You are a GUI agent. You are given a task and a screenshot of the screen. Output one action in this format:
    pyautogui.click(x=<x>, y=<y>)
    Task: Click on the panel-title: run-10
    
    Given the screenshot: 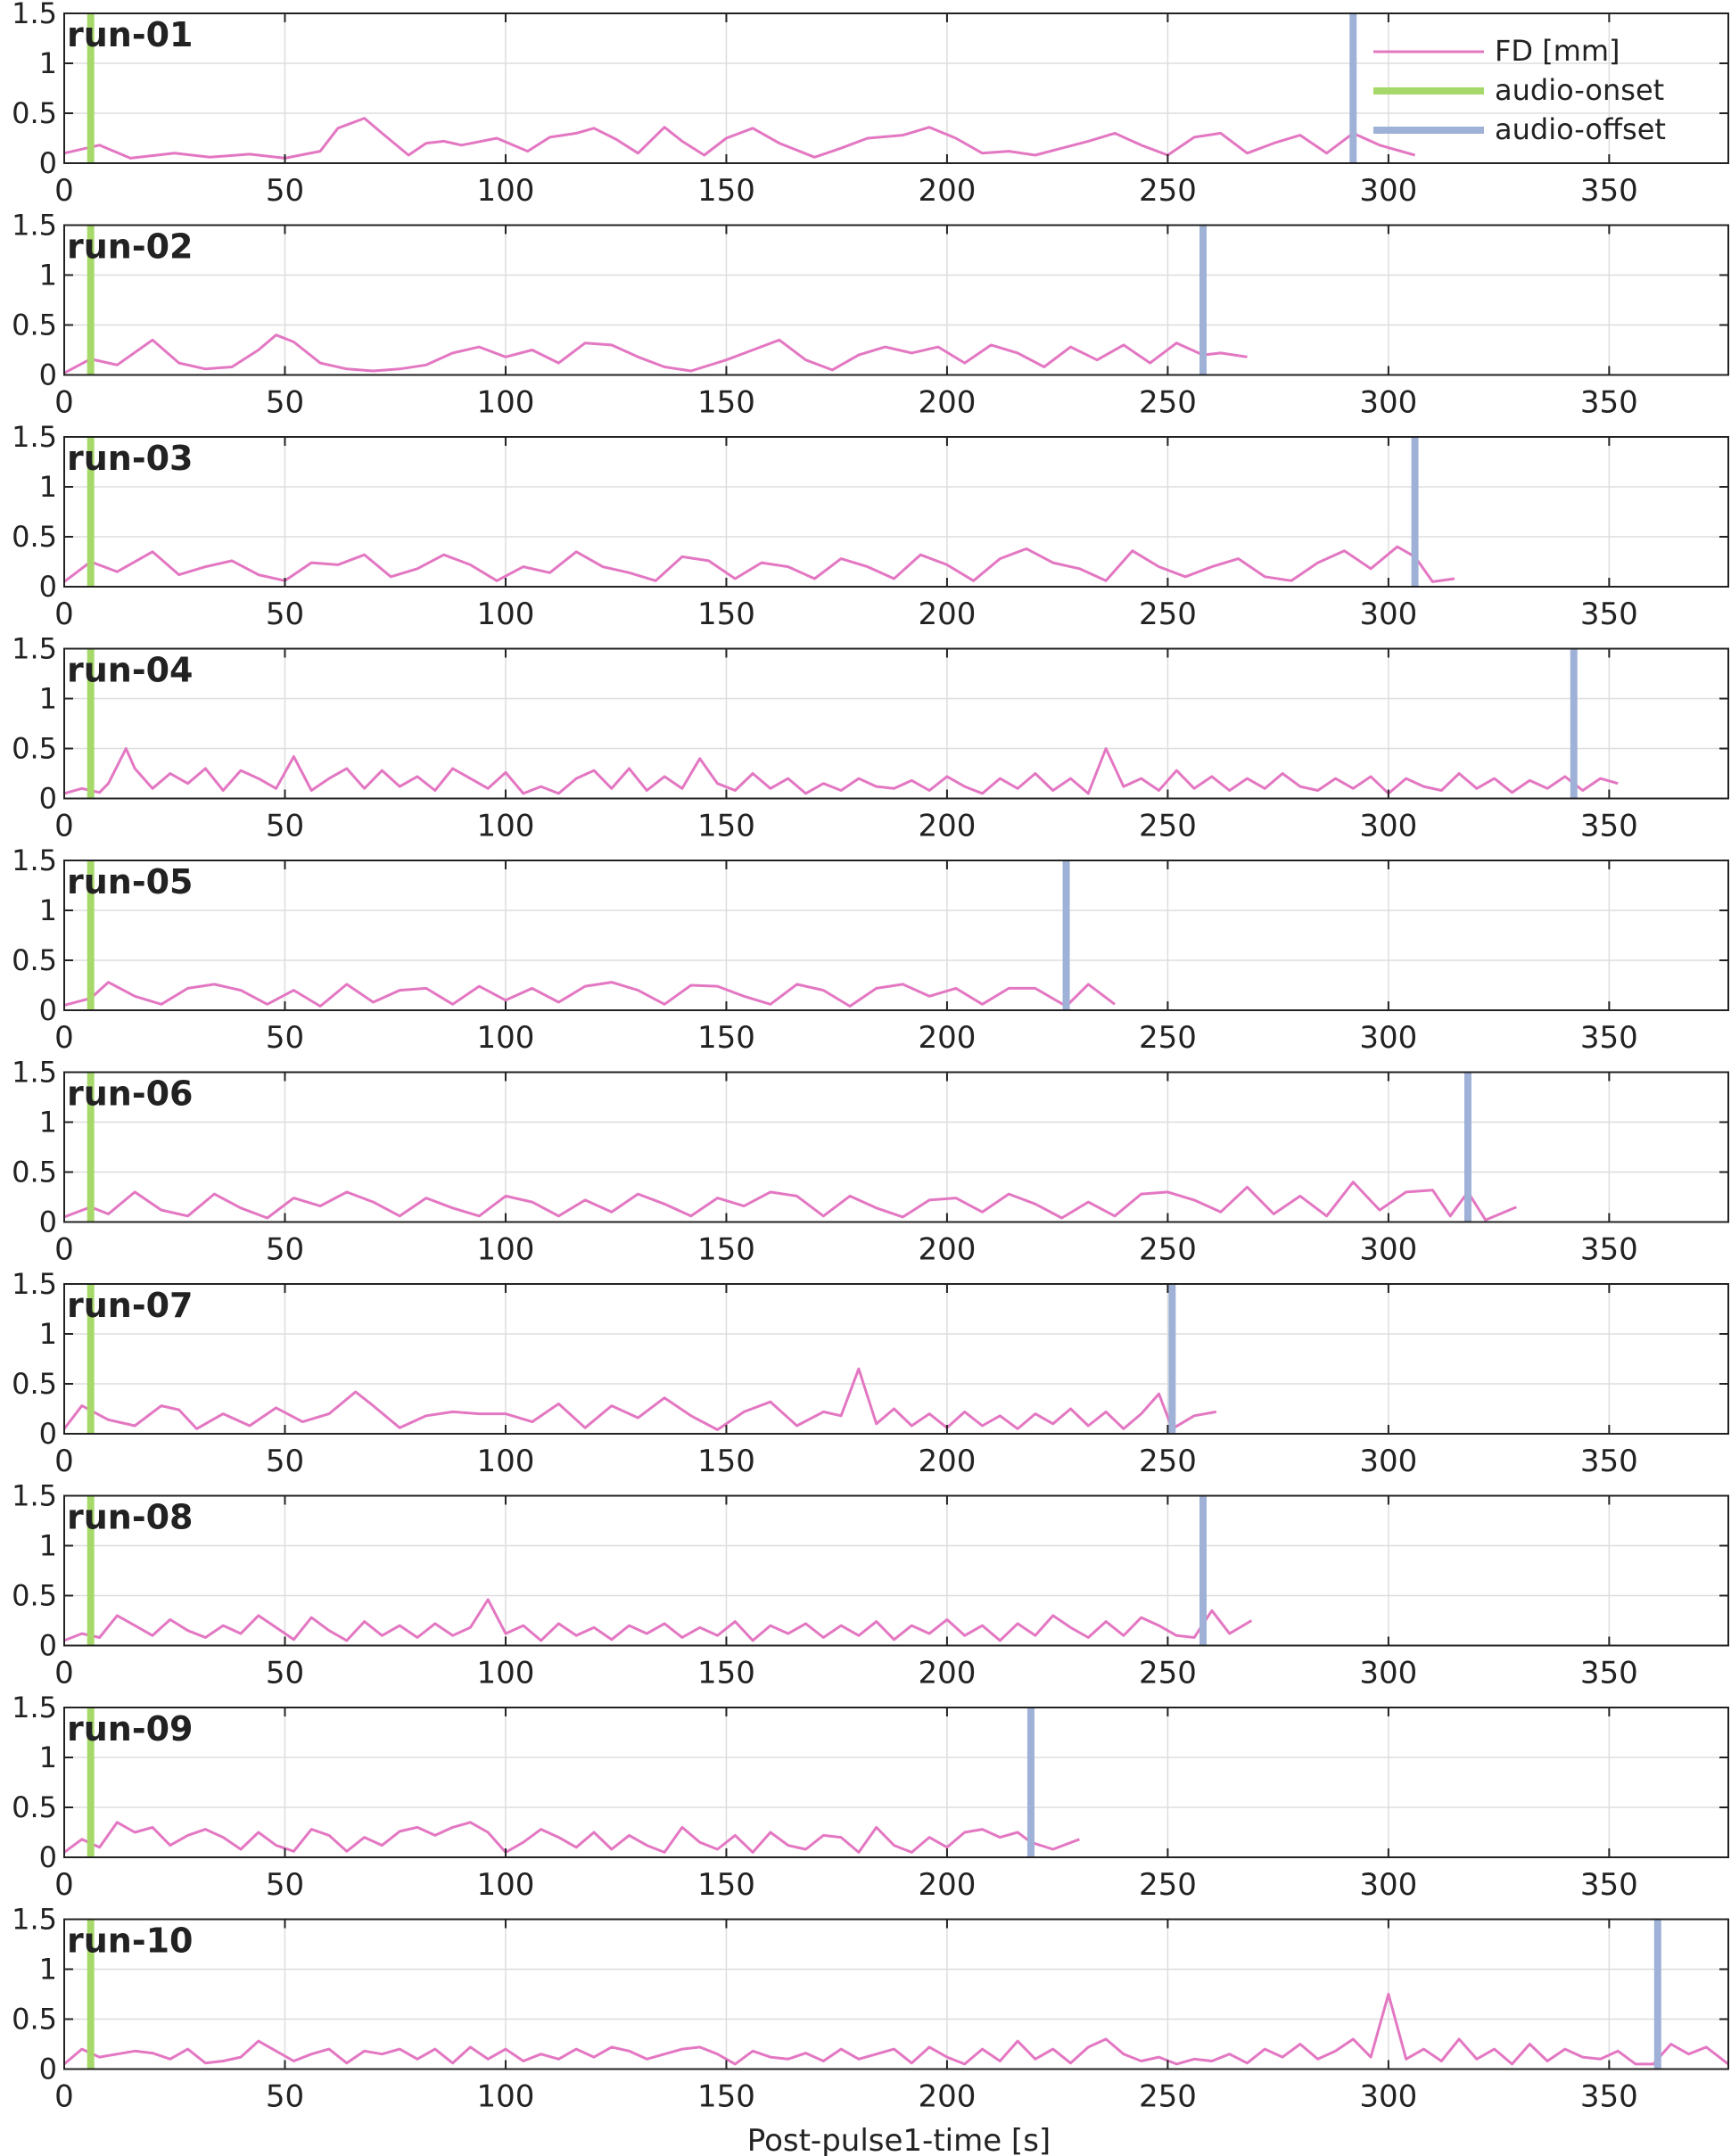 What is the action you would take?
    pyautogui.click(x=130, y=1941)
    